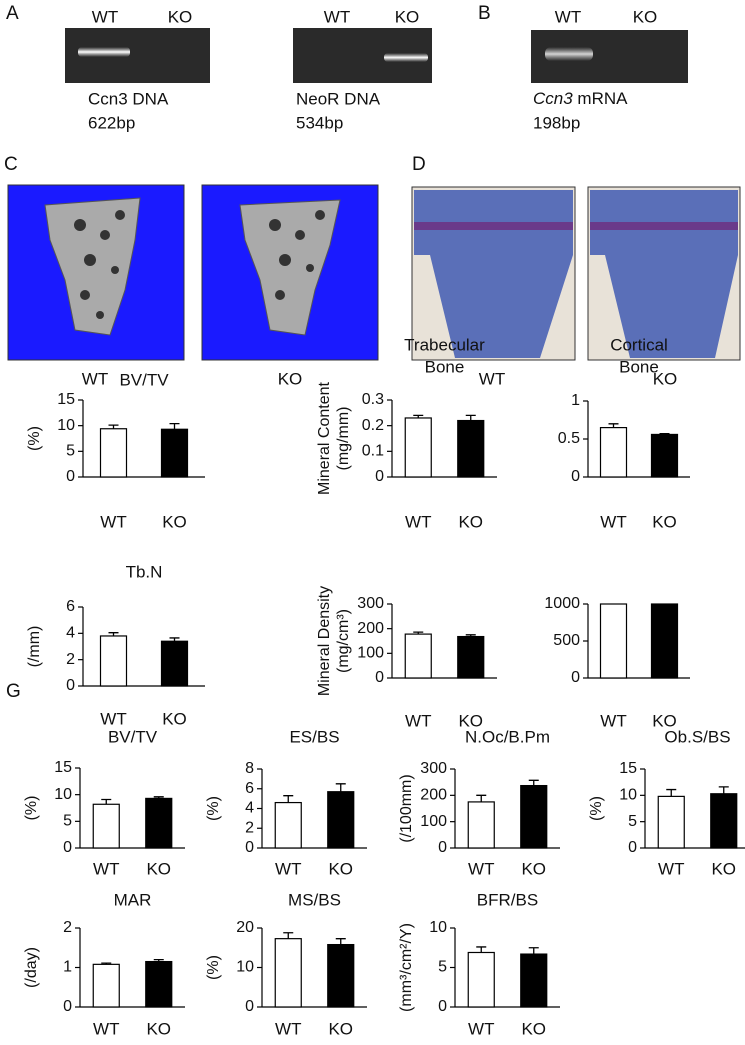  Describe the element at coordinates (697, 736) in the screenshot. I see `chart-title: Ob.S/BS` at that location.